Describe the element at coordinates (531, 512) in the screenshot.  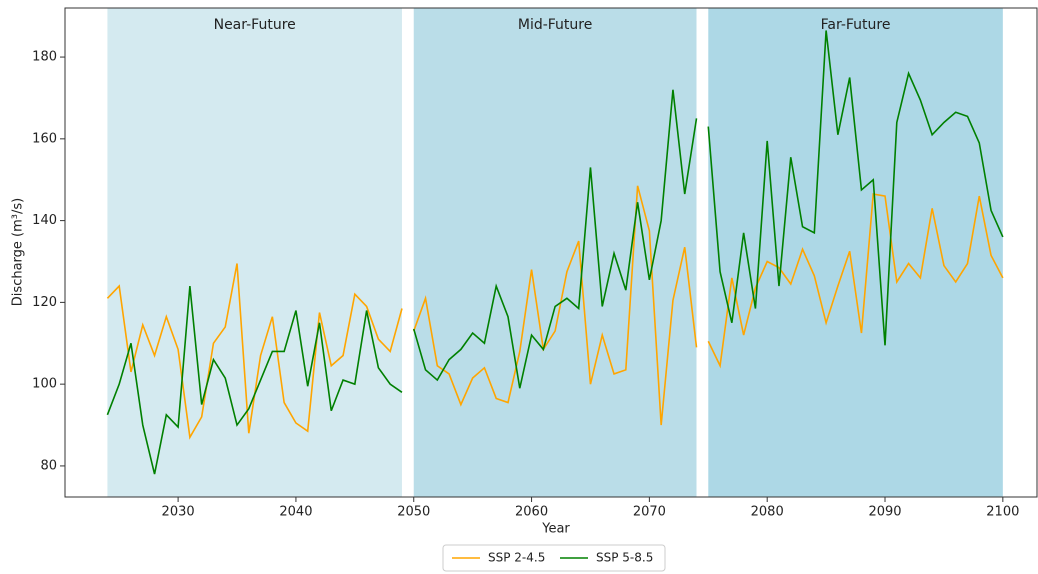
I see `x-tick-label: 2060` at that location.